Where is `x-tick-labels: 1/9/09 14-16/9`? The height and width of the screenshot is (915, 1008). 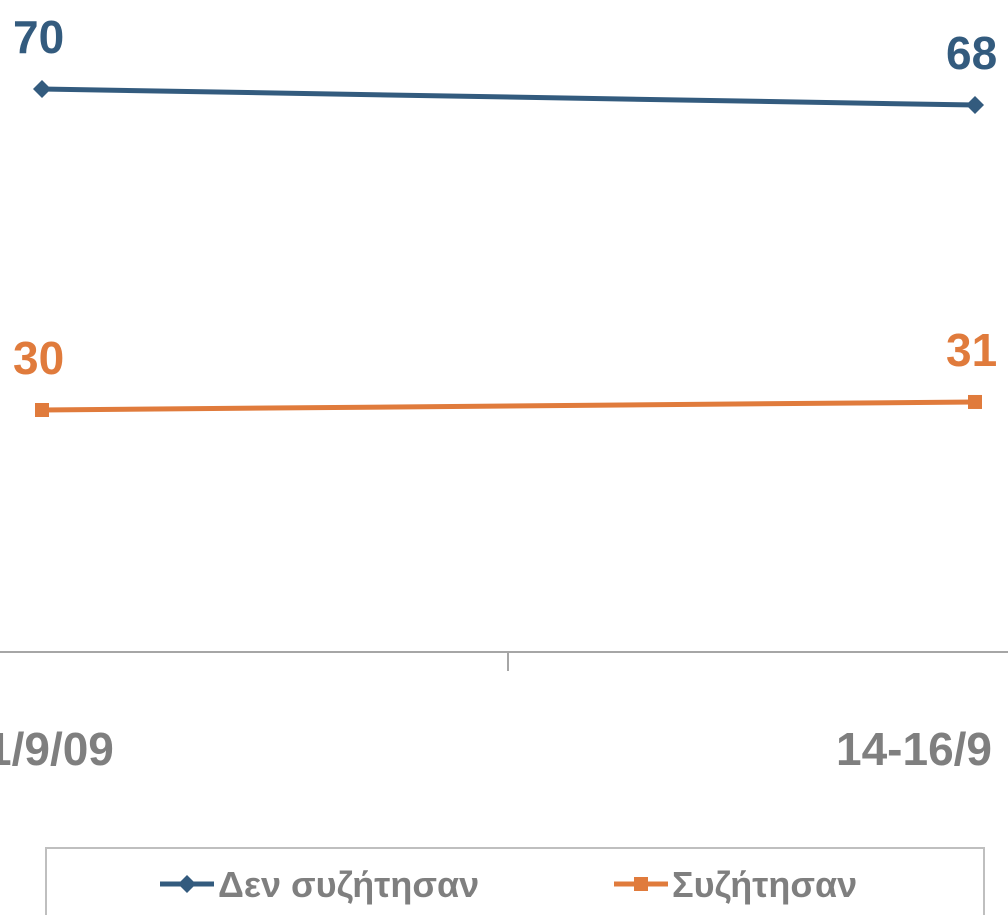 x-tick-labels: 1/9/09 14-16/9 is located at coordinates (496, 749).